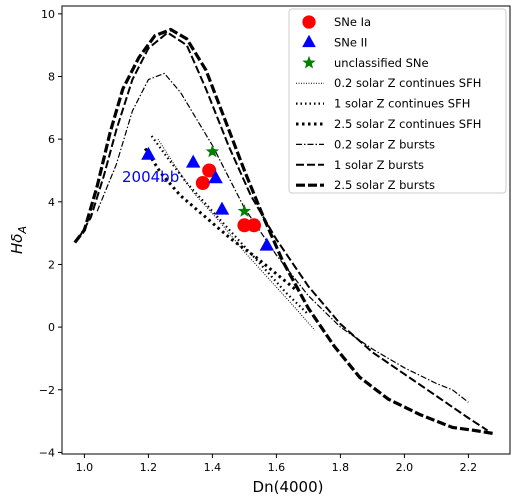 This screenshot has width=514, height=500. I want to click on y-tick-label: 10, so click(48, 14).